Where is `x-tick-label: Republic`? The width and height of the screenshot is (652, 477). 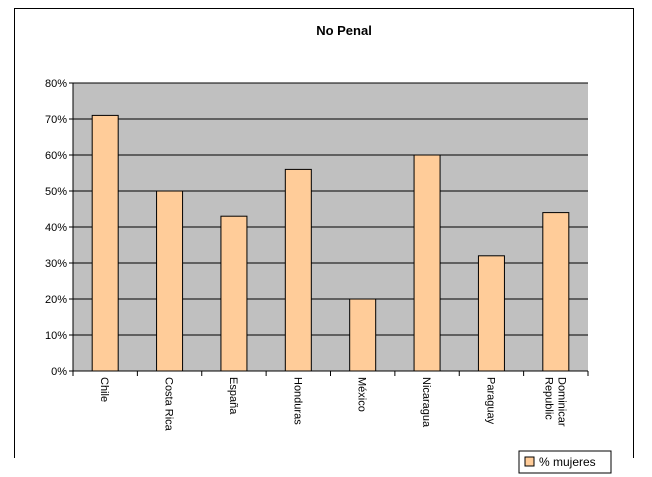 x-tick-label: Republic is located at coordinates (548, 398).